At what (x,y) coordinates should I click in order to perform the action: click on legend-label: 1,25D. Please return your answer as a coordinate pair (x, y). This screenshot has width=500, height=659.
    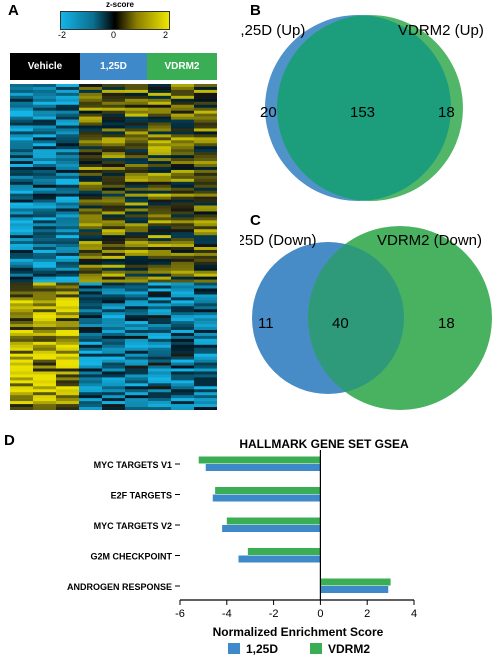
    Looking at the image, I should click on (262, 649).